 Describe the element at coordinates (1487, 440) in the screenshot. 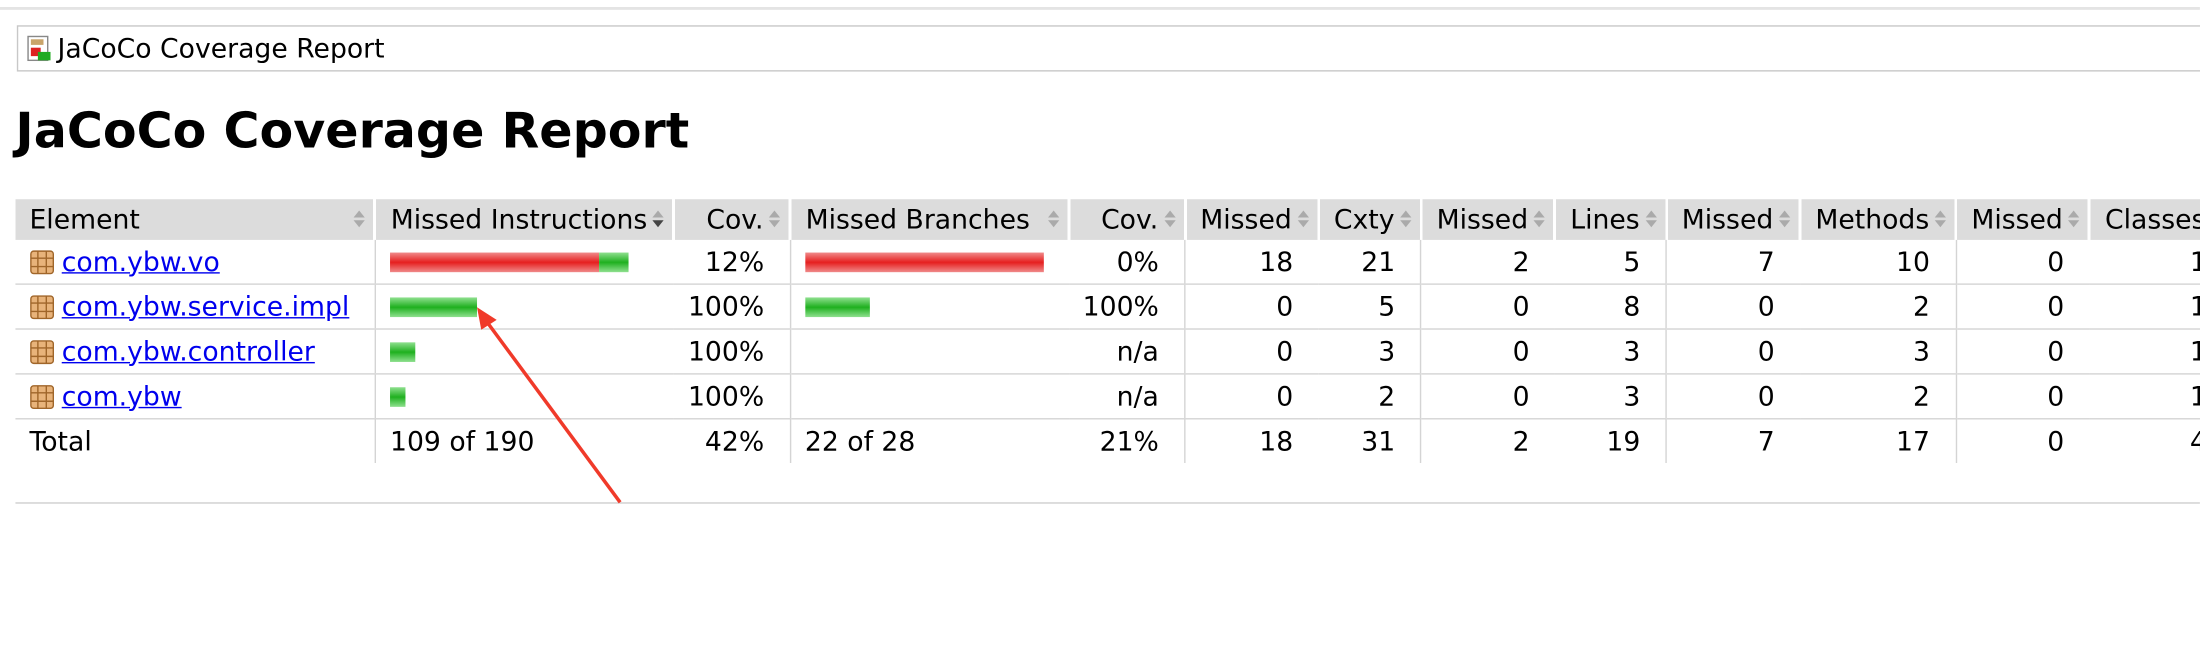

I see `total-count: 2` at that location.